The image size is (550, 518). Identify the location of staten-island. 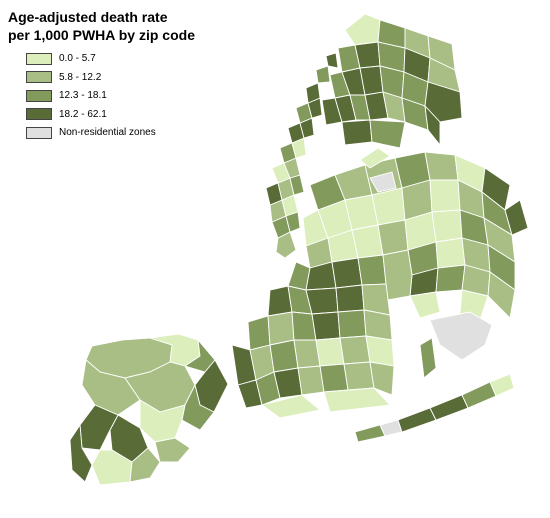
(149, 409).